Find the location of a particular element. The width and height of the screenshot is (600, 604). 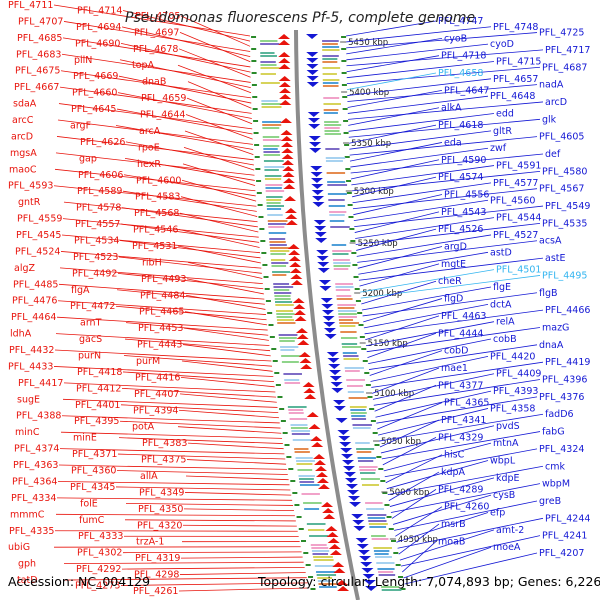

gene-label-right: mgtE is located at coordinates (453, 264).